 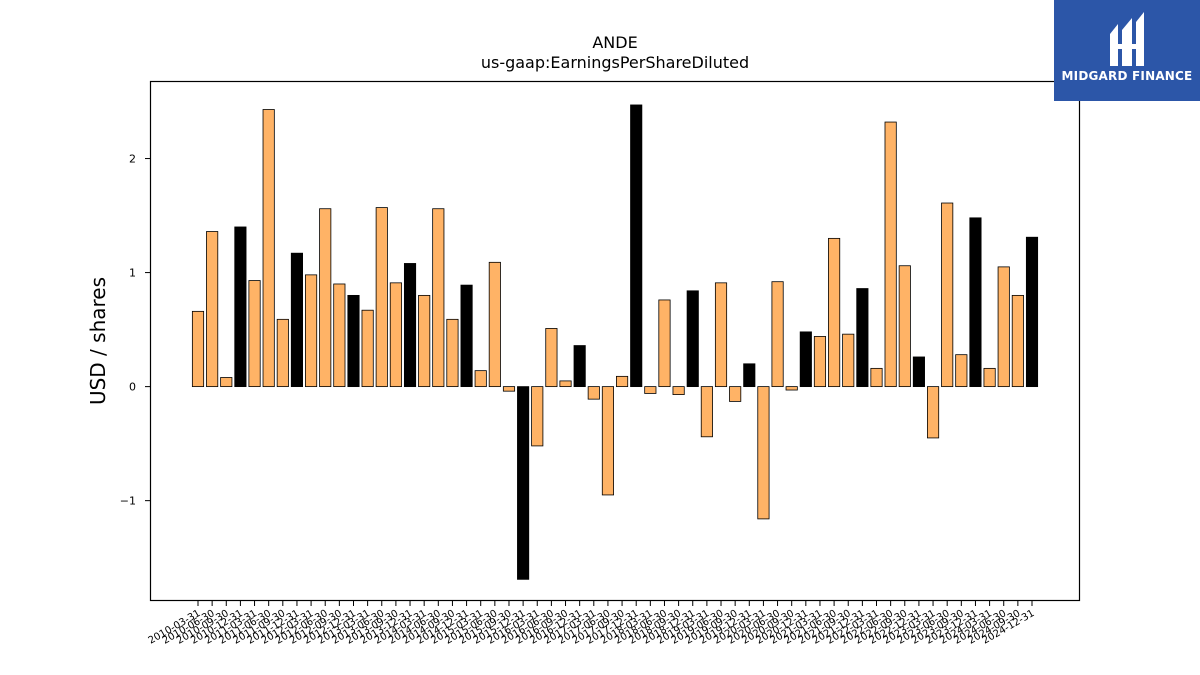 What do you see at coordinates (132, 159) in the screenshot?
I see `y-tick-label-2: 2` at bounding box center [132, 159].